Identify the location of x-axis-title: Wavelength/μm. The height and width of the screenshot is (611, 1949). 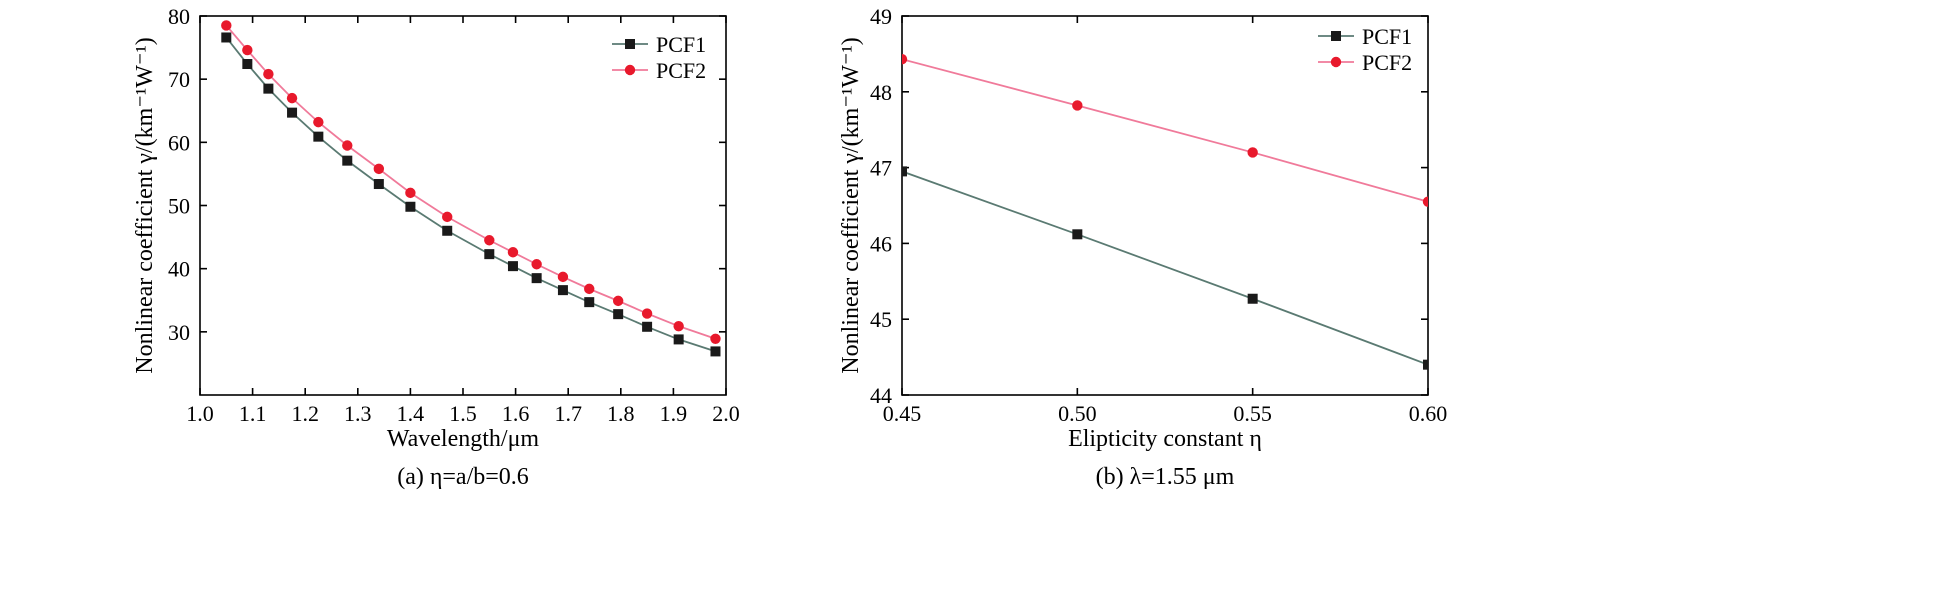
(463, 439).